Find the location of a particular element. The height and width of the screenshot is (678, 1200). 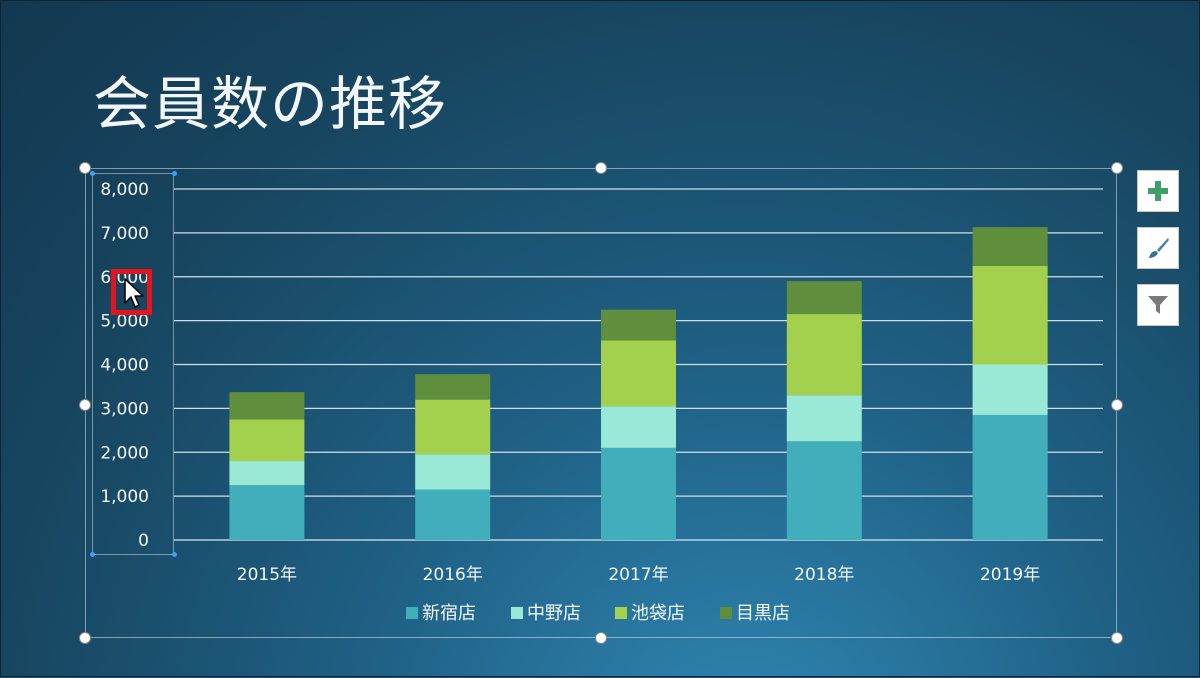

legend-label: 池袋店 is located at coordinates (658, 613).